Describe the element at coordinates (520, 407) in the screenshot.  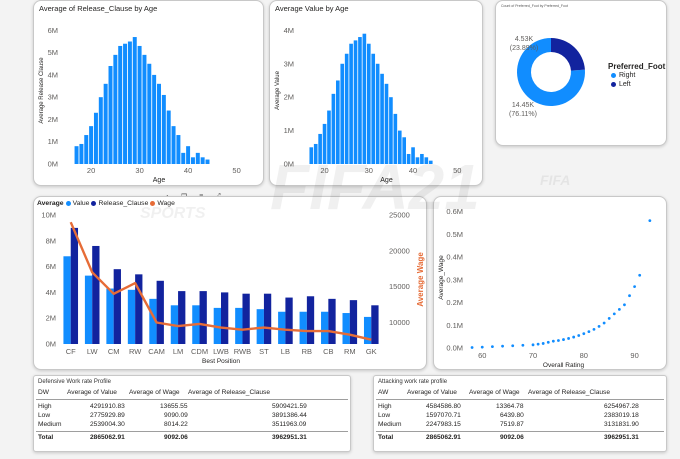
I see `table-row: High 4584586.80 13364.78 6254967.28` at that location.